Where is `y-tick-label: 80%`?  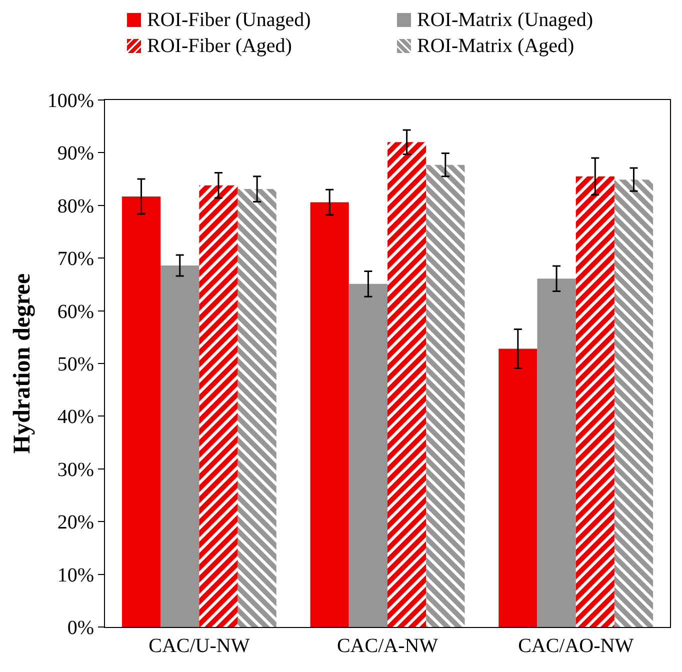 y-tick-label: 80% is located at coordinates (75, 206).